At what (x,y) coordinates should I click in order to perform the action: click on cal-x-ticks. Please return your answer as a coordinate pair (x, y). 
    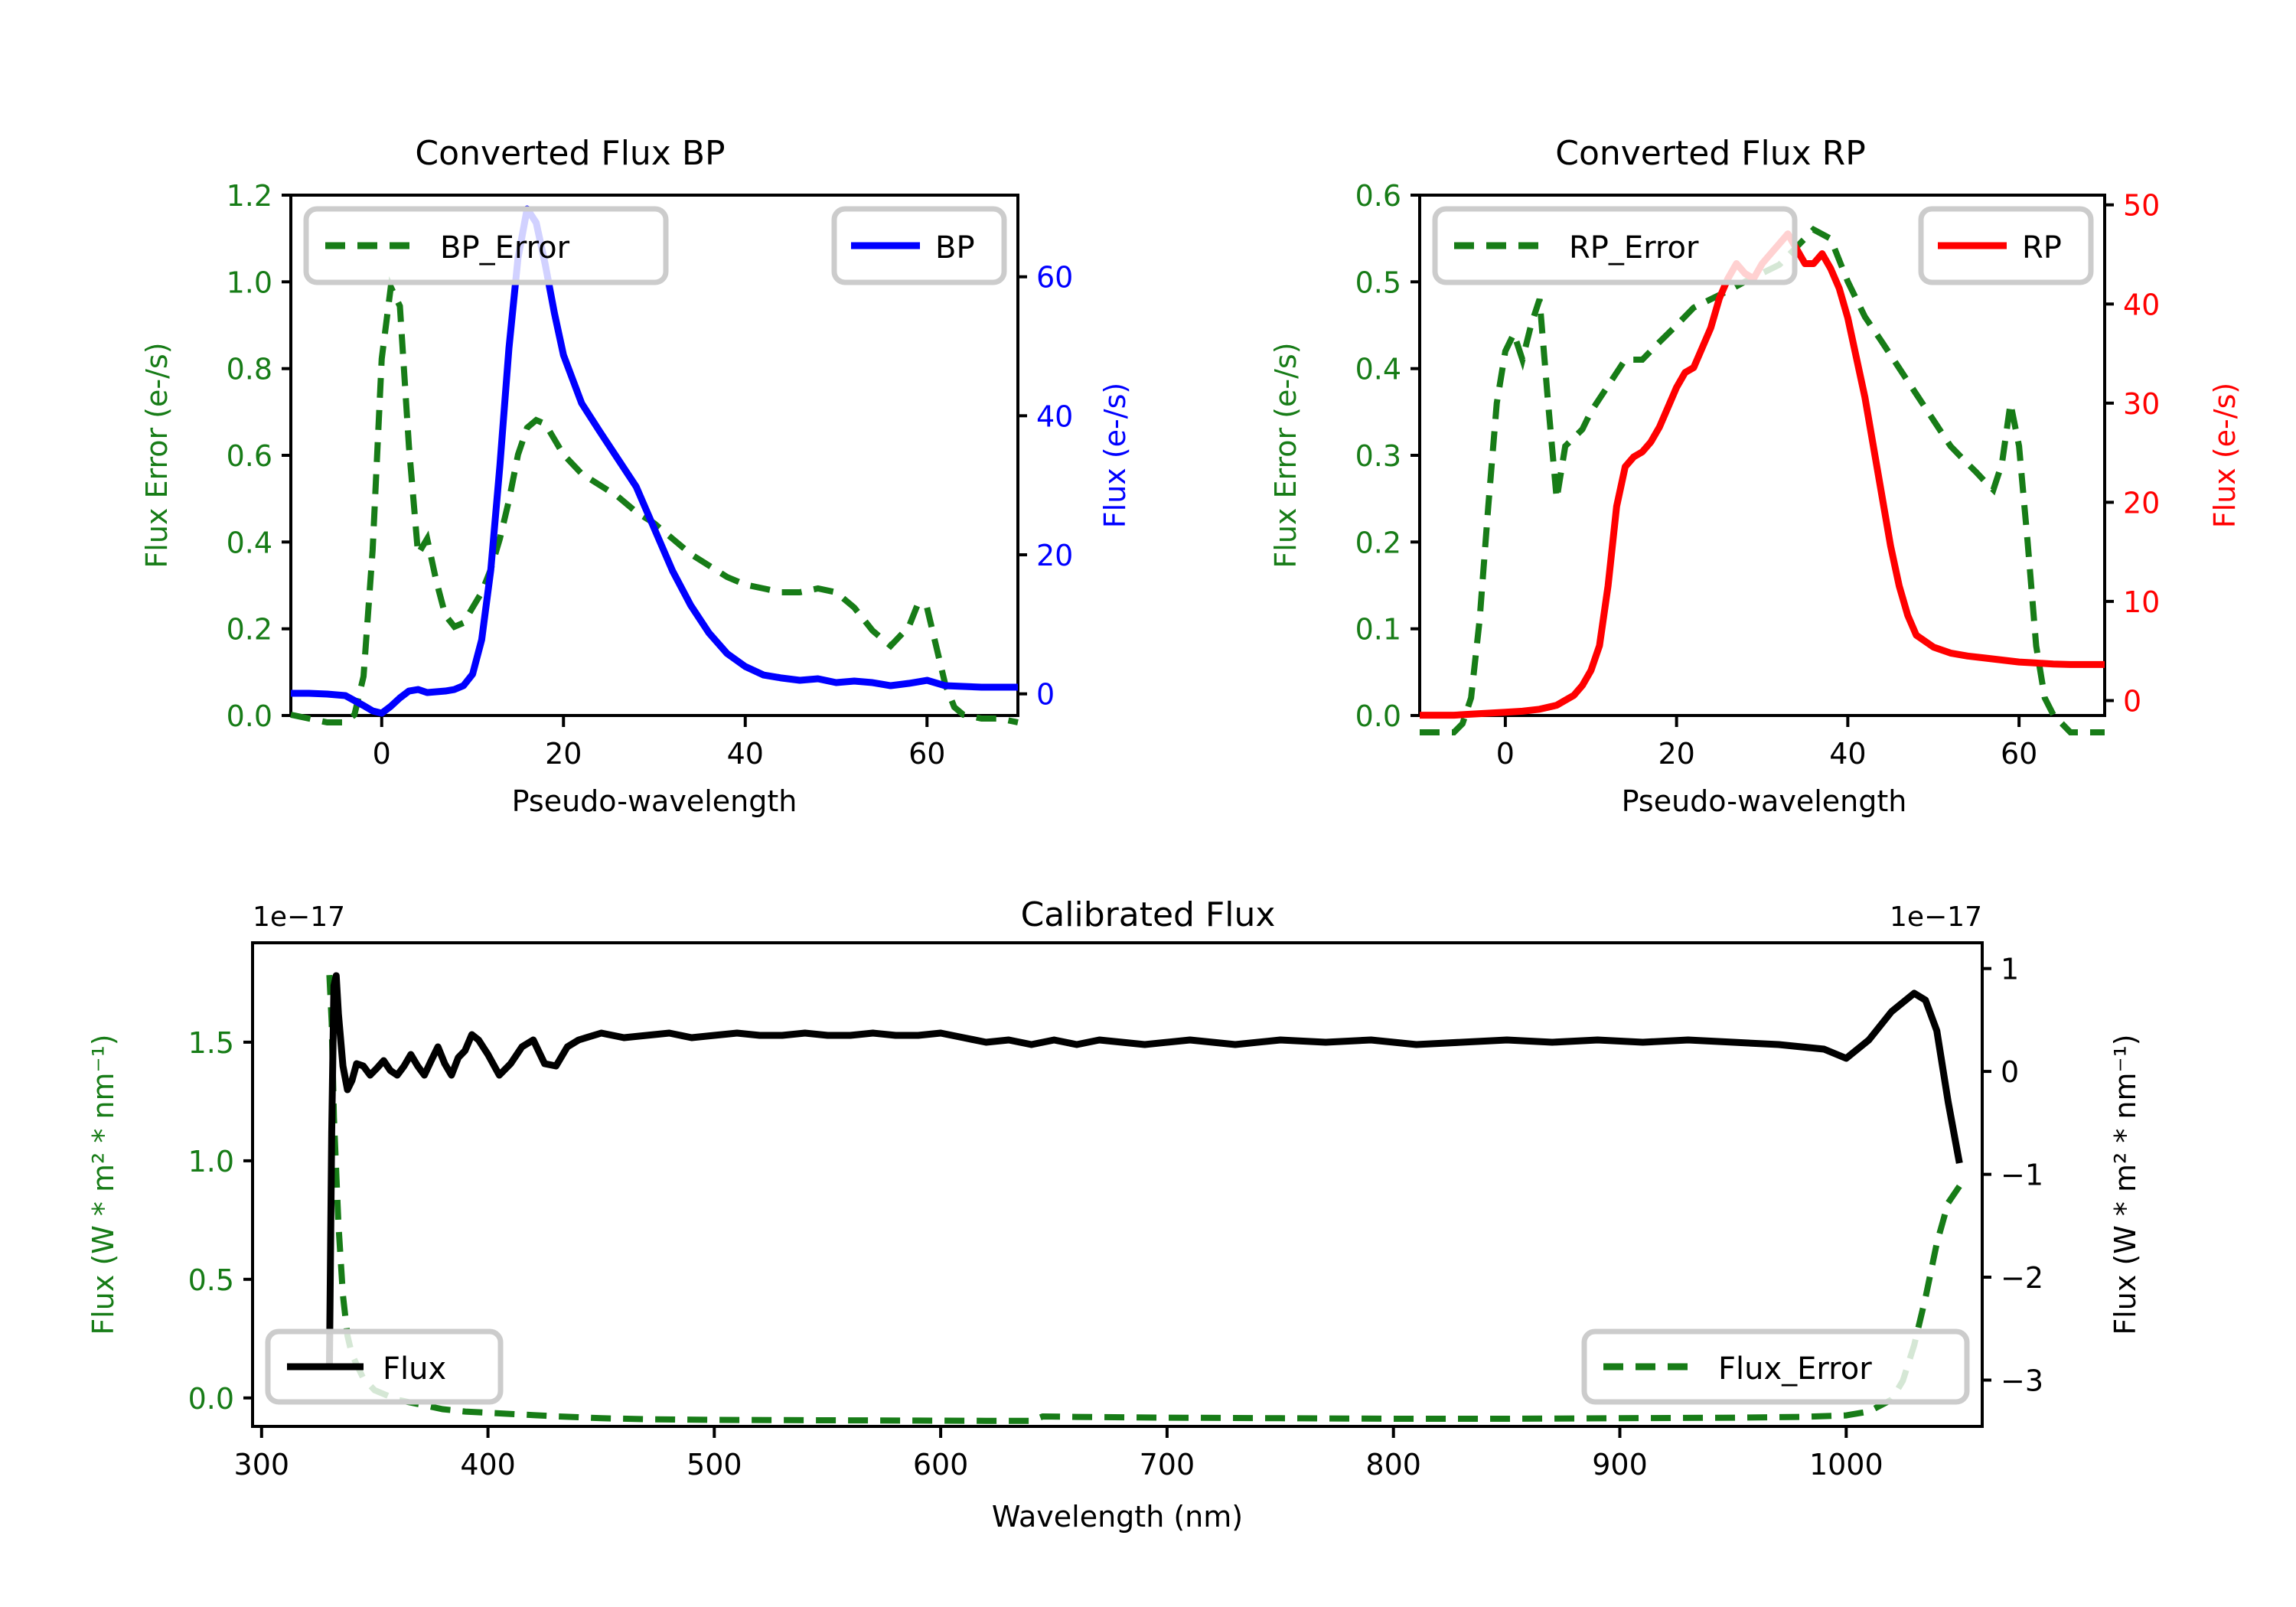
    Looking at the image, I should click on (1053, 1432).